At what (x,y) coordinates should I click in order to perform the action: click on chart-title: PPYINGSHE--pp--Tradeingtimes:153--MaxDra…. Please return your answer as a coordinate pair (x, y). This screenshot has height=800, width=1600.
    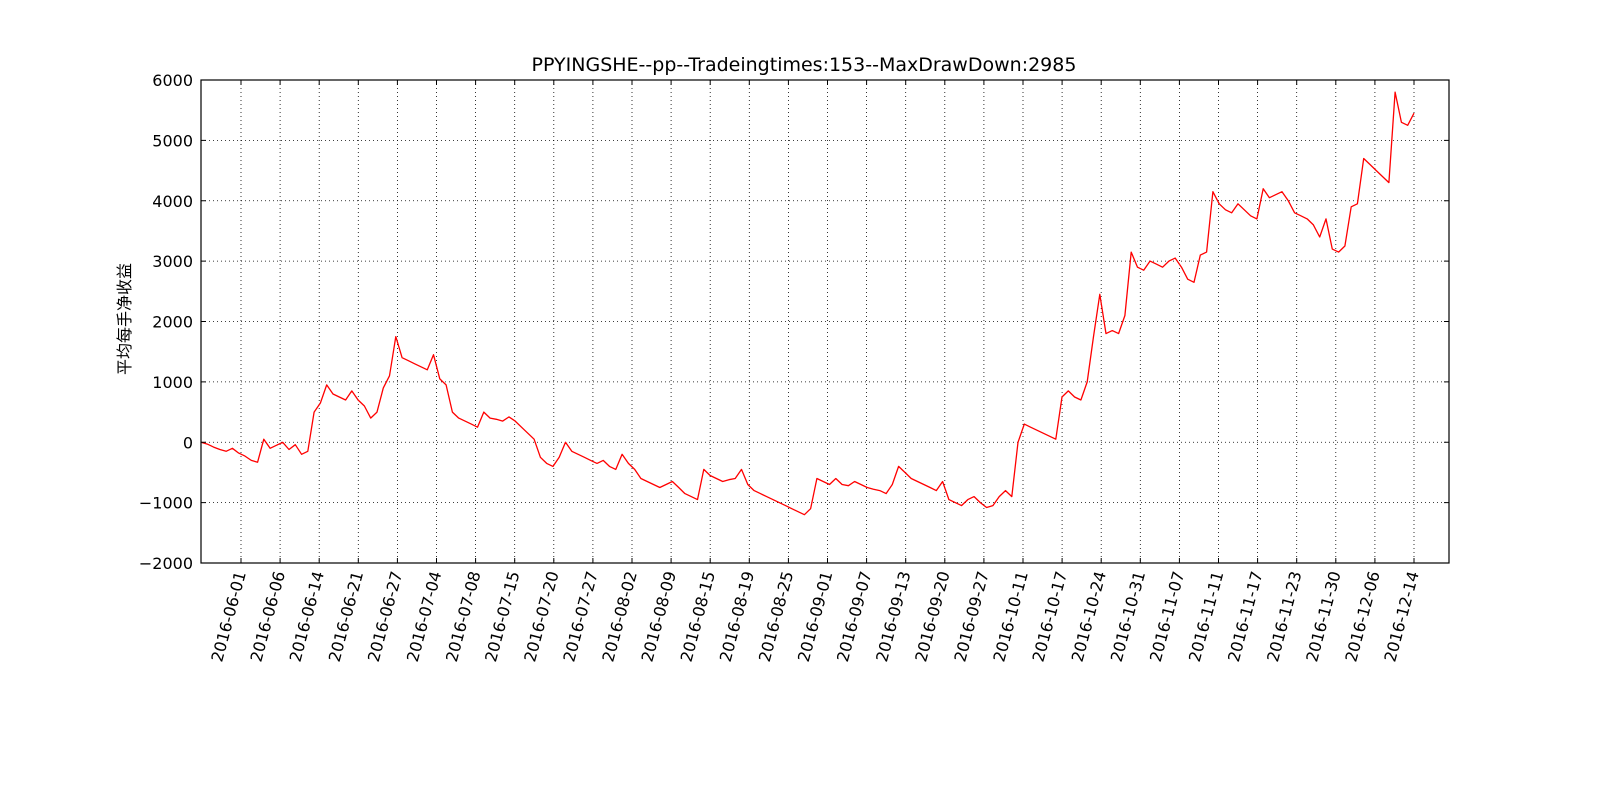
    Looking at the image, I should click on (804, 65).